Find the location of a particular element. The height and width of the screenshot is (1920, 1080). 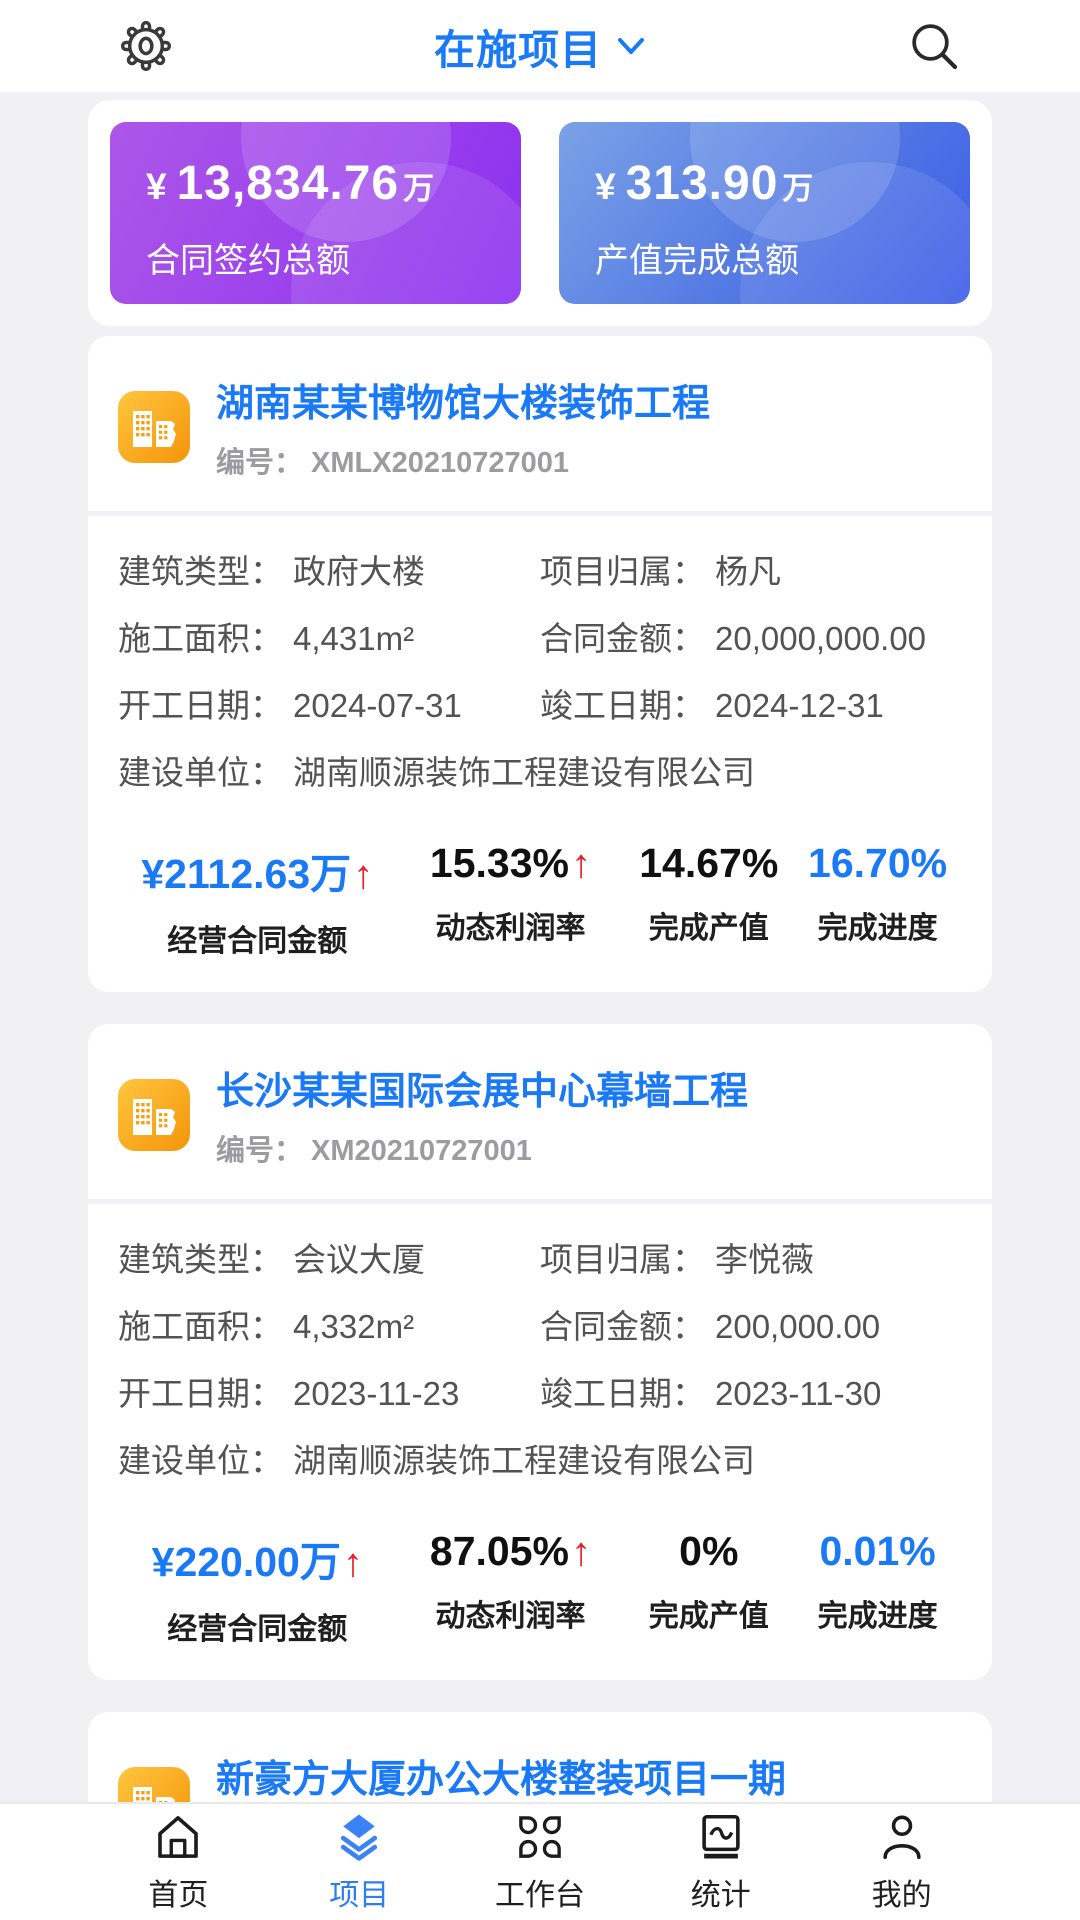

detail-row: 建筑类型： 会议大厦 项目归属： 李悦薇 is located at coordinates (540, 1259).